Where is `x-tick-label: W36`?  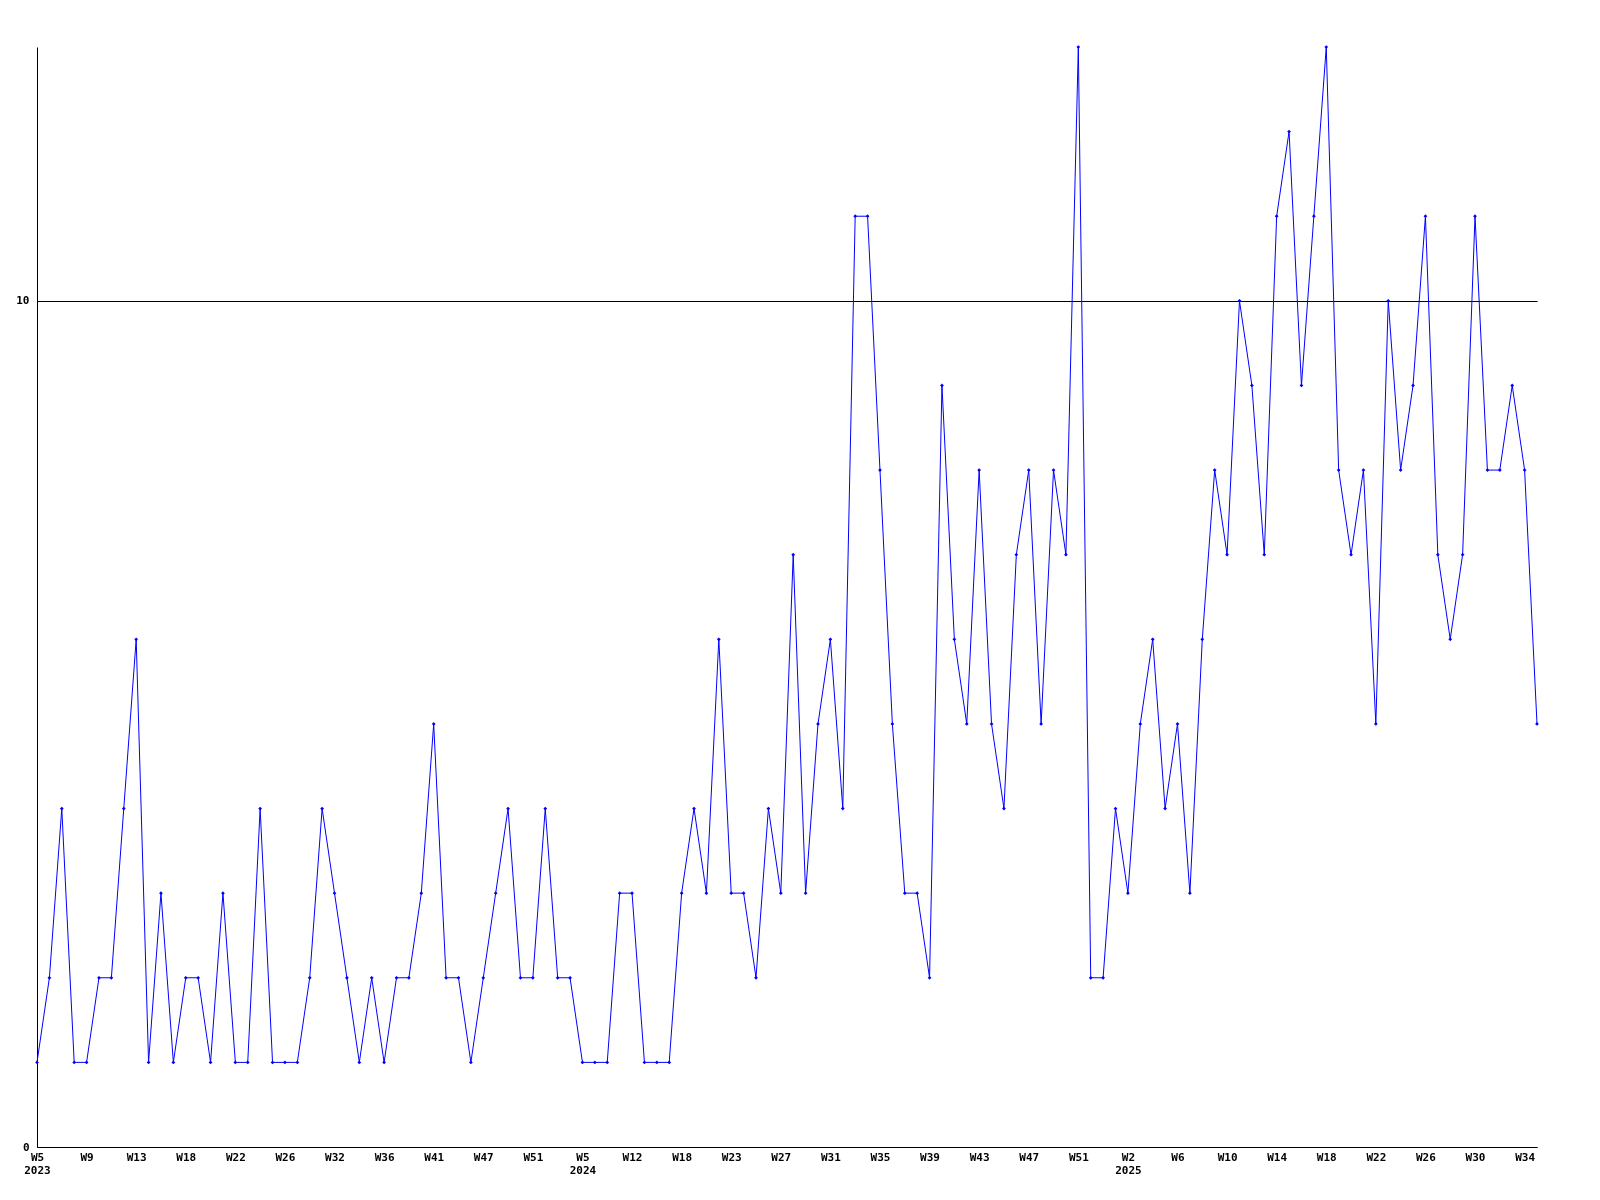
x-tick-label: W36 is located at coordinates (384, 1157).